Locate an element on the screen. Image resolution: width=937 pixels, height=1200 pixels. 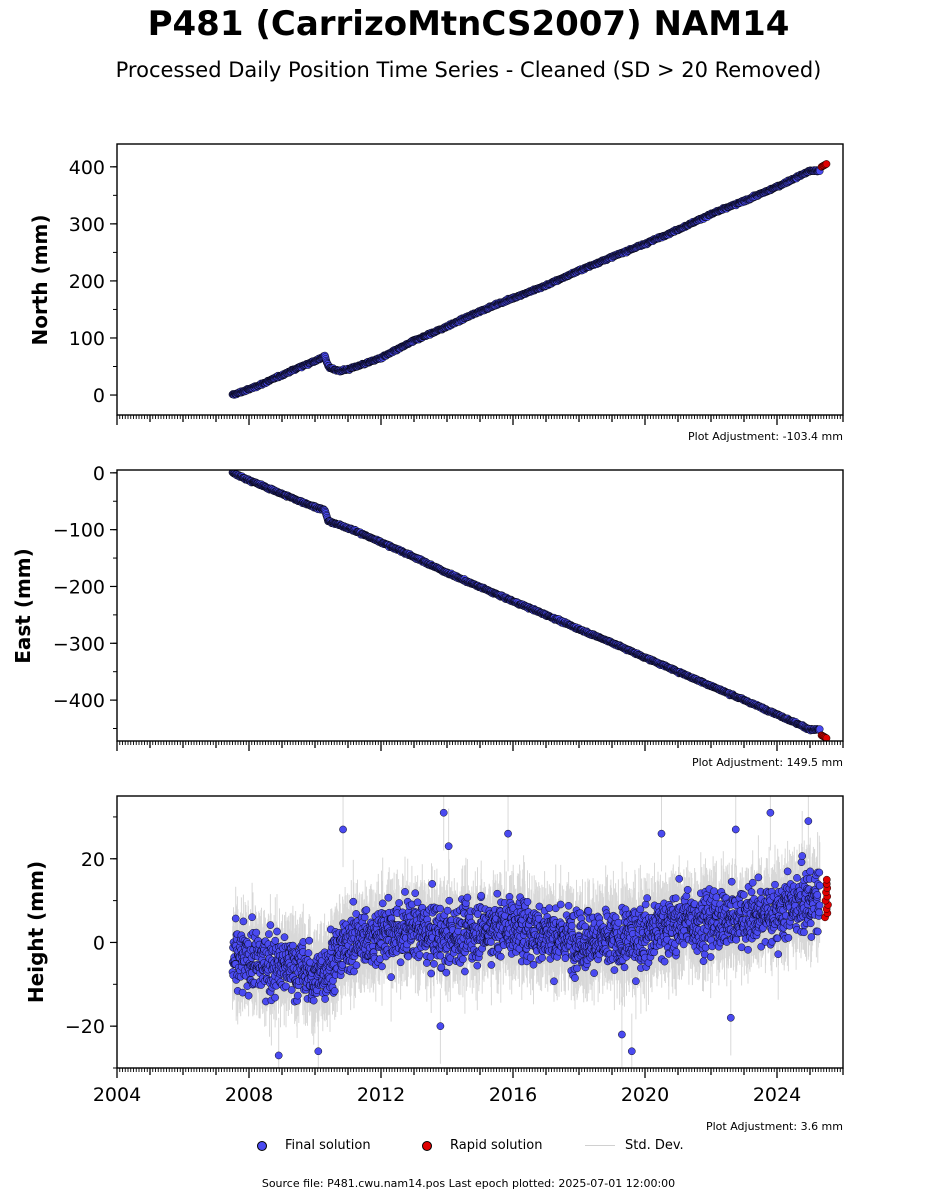
y-tick-label: 100 is located at coordinates (87, 339).